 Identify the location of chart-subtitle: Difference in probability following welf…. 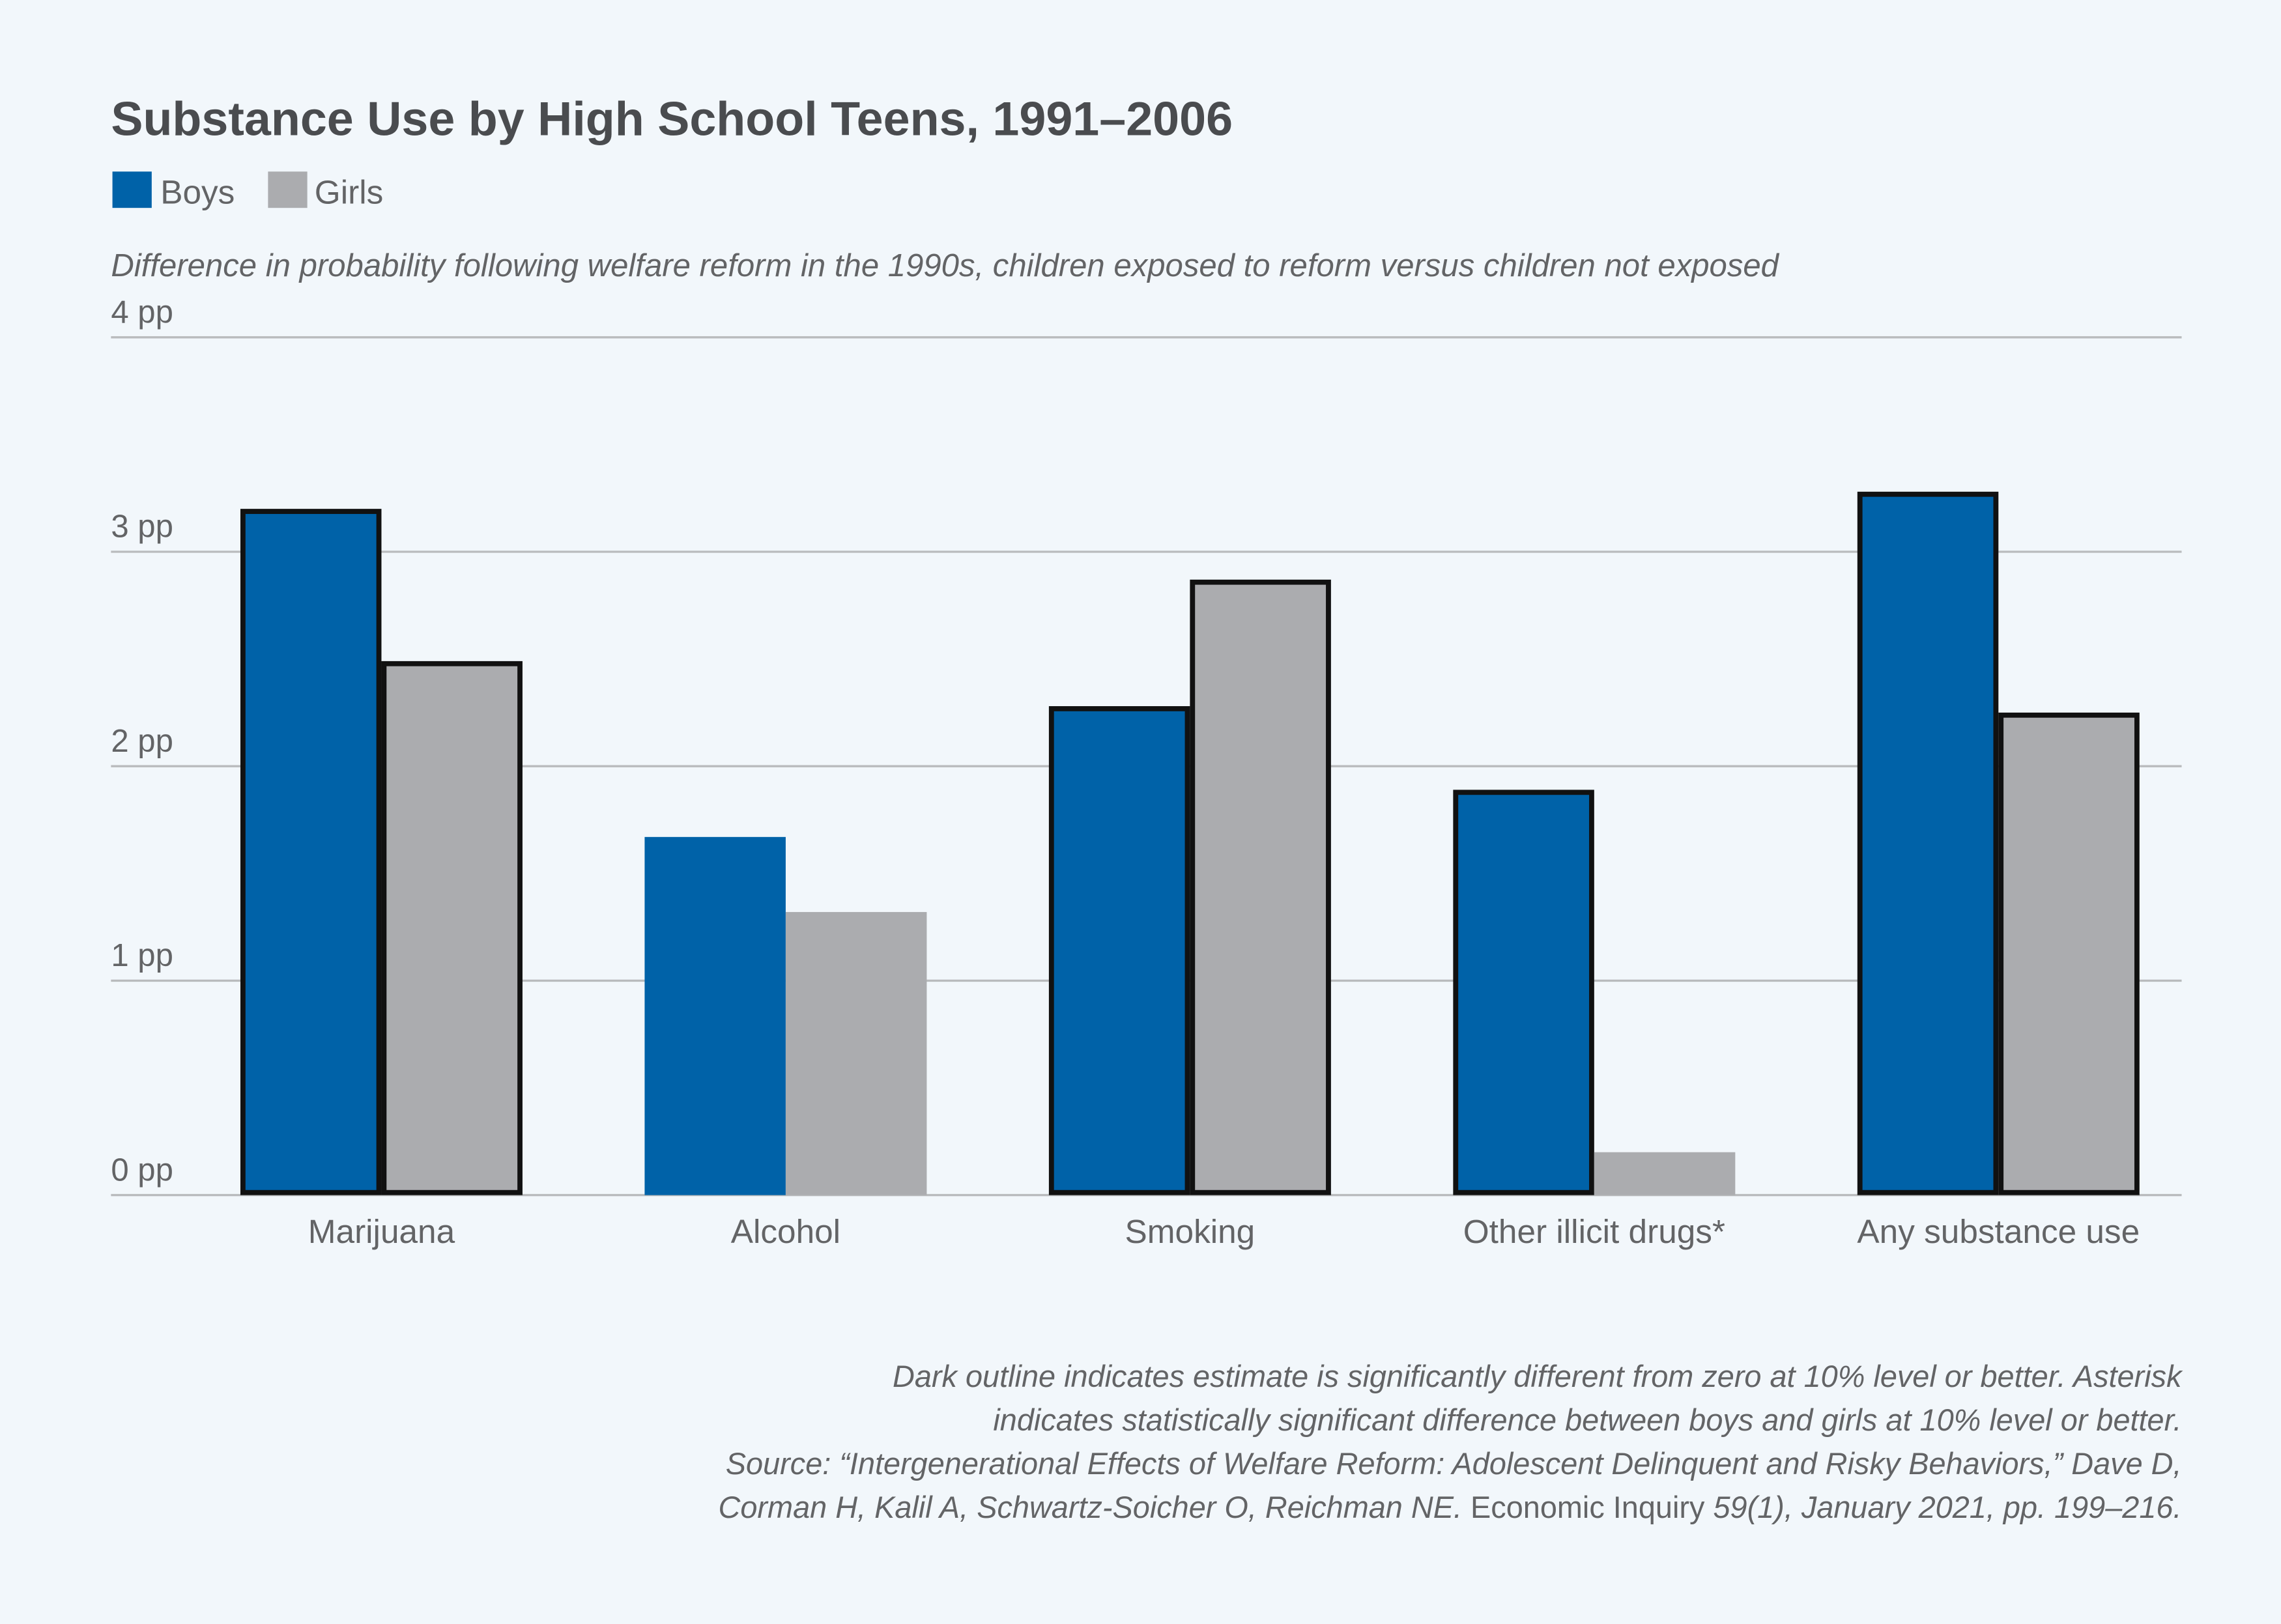
(945, 265).